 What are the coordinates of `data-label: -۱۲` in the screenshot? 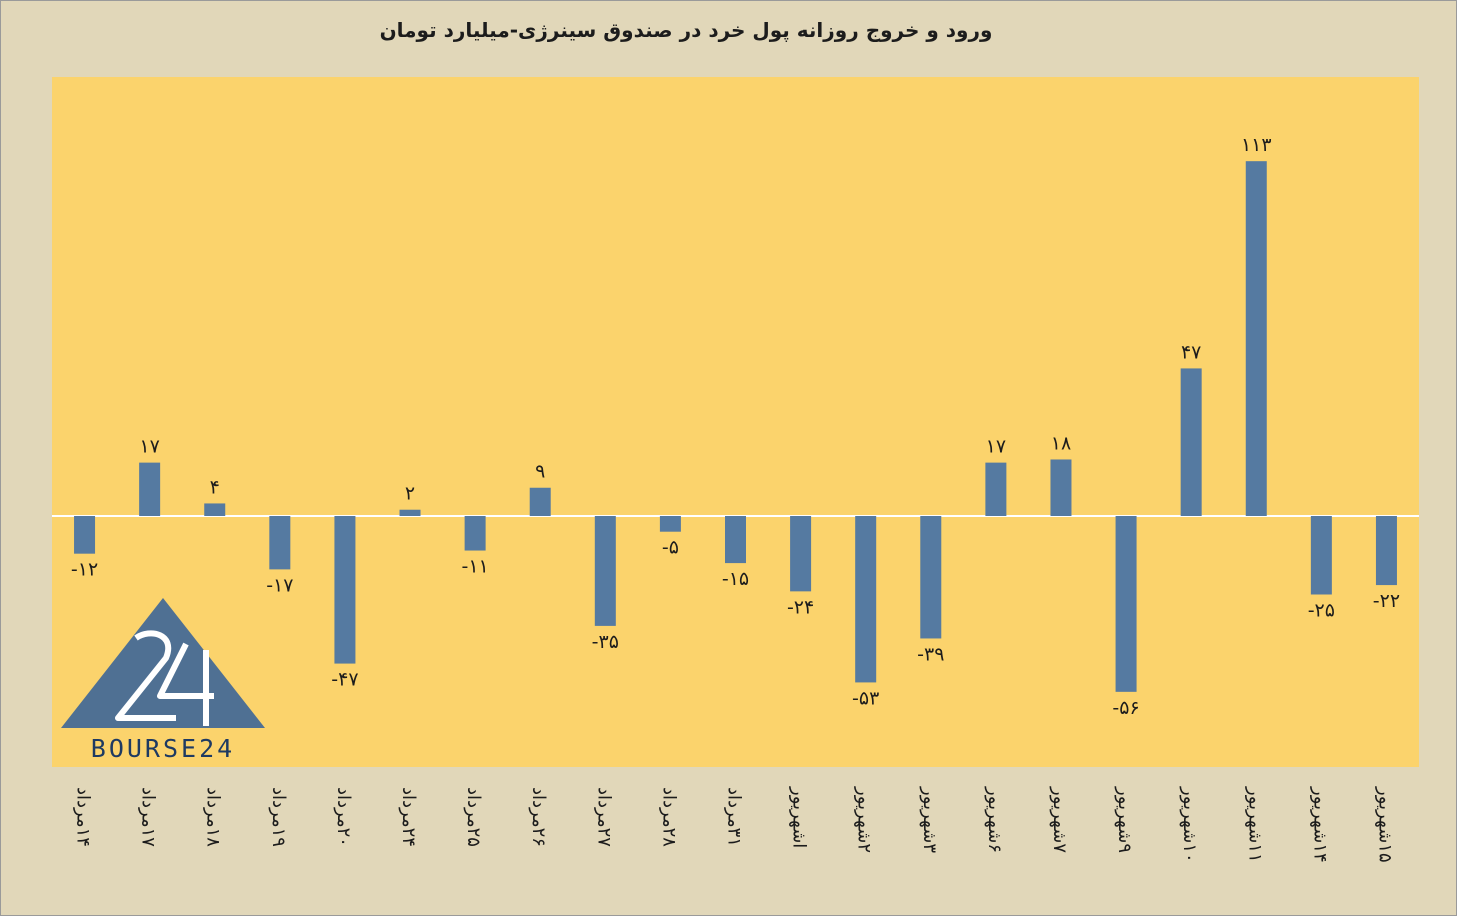 It's located at (84, 570).